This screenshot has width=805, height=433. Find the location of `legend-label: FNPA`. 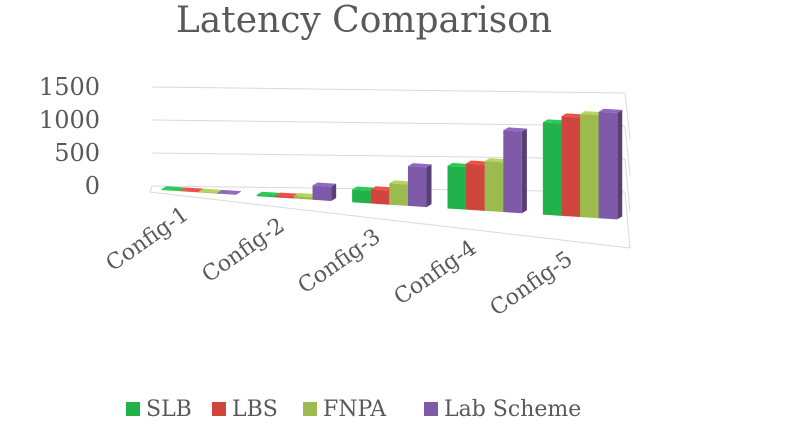

legend-label: FNPA is located at coordinates (355, 409).